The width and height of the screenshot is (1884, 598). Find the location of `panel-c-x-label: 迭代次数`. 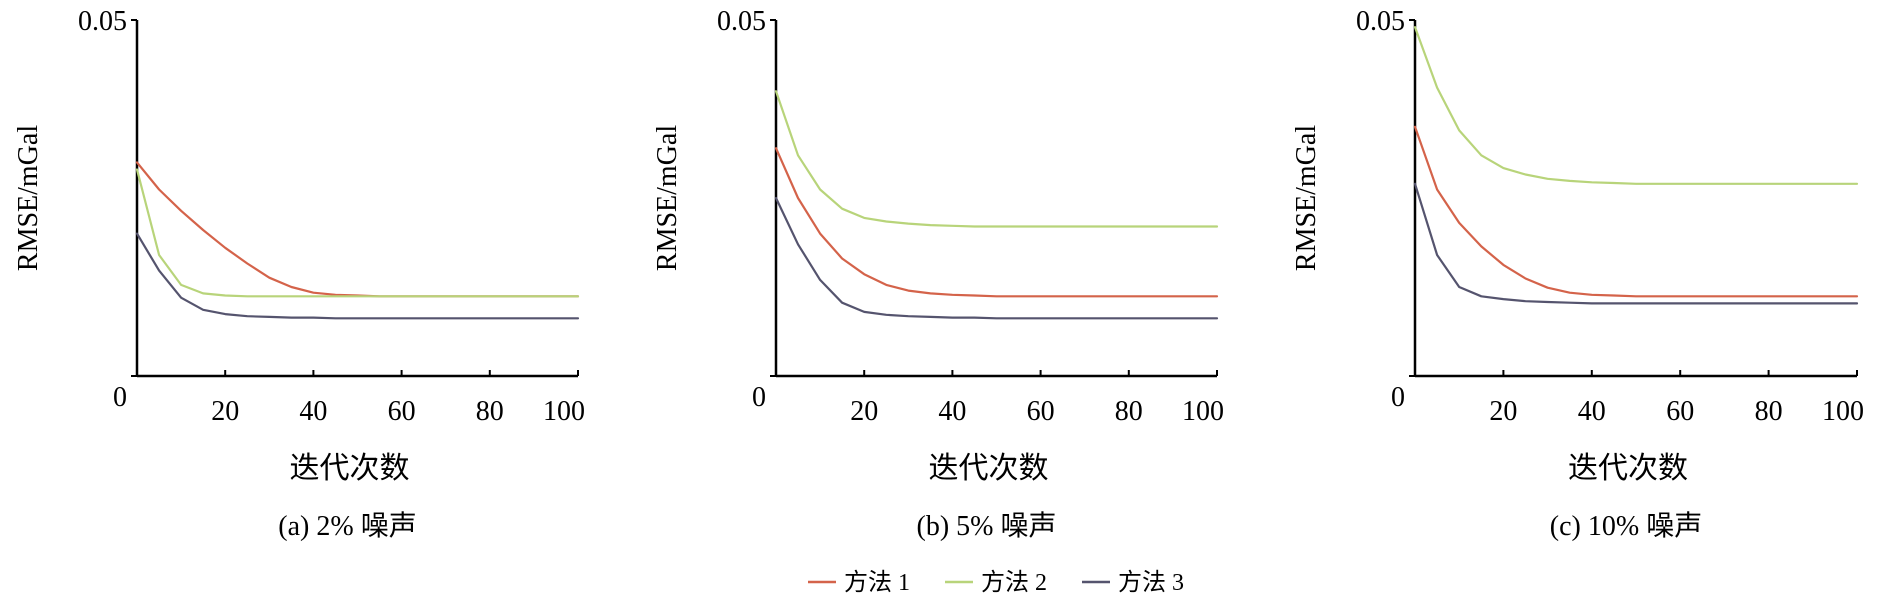

panel-c-x-label: 迭代次数 is located at coordinates (1628, 468).